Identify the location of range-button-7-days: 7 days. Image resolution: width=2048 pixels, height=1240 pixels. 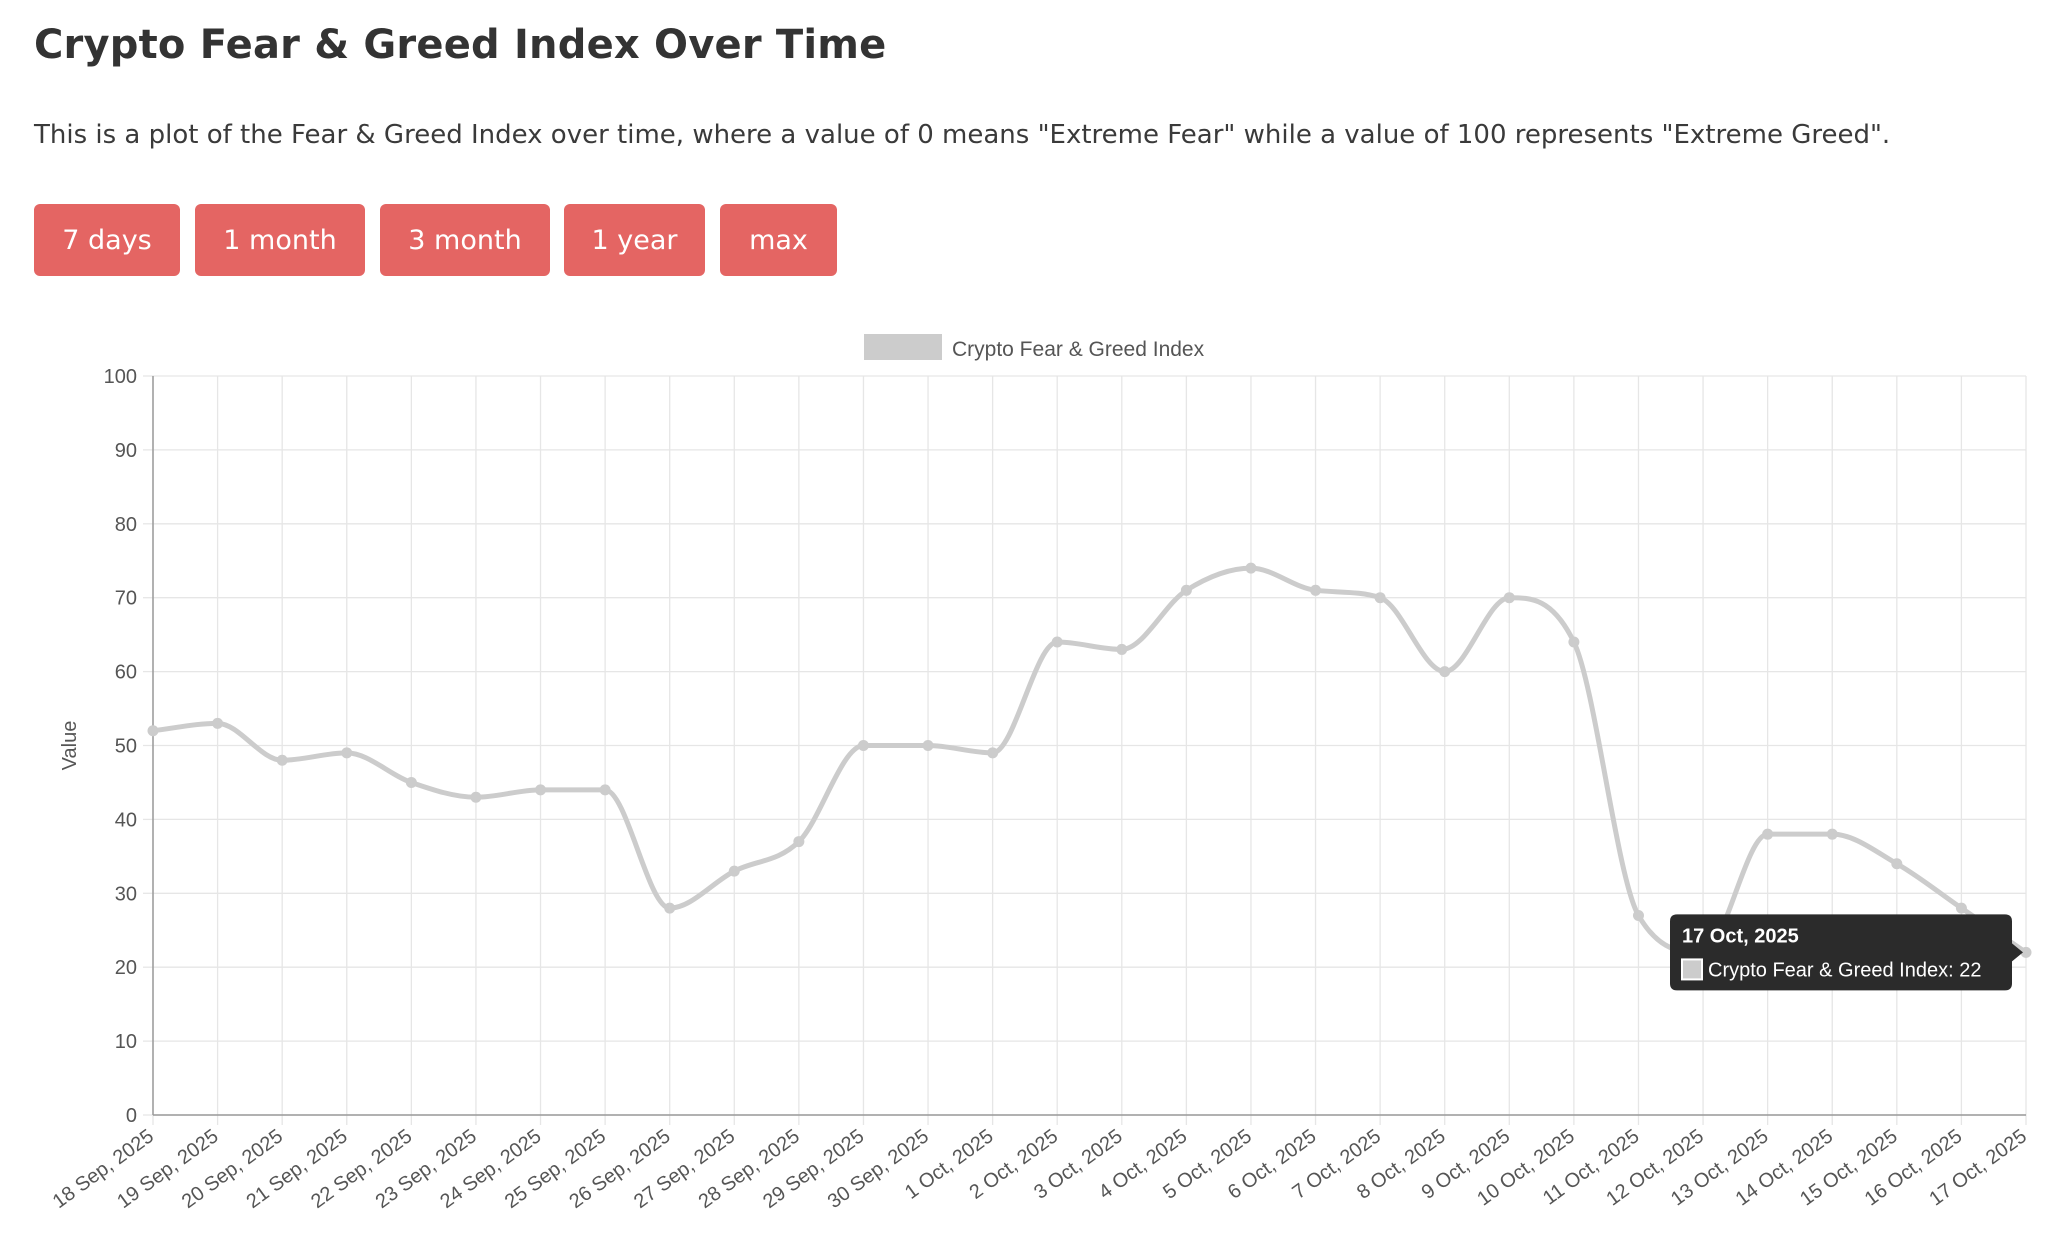
(107, 240).